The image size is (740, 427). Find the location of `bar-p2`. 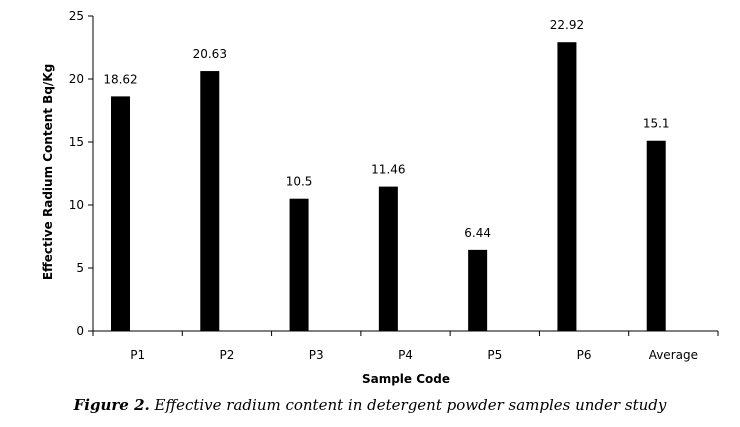

bar-p2 is located at coordinates (210, 201).